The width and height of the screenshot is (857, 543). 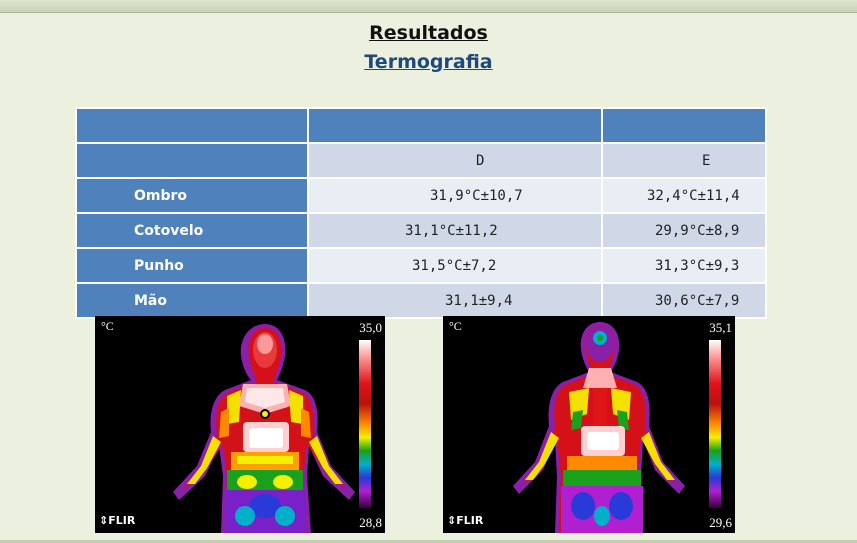 I want to click on value-e: 32,4°C±11,4, so click(x=684, y=195).